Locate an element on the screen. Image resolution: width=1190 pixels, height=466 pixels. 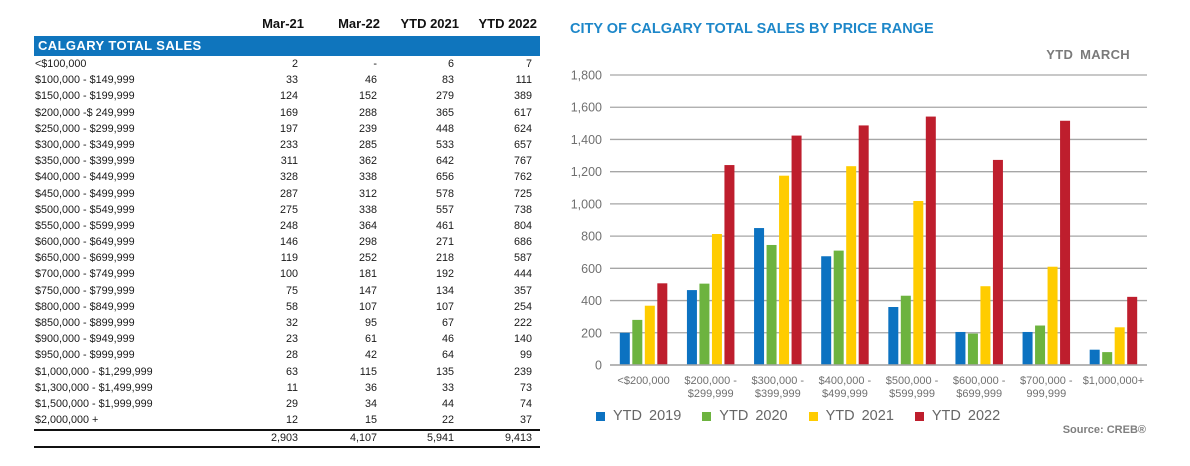
cell-value: 134 is located at coordinates (444, 290).